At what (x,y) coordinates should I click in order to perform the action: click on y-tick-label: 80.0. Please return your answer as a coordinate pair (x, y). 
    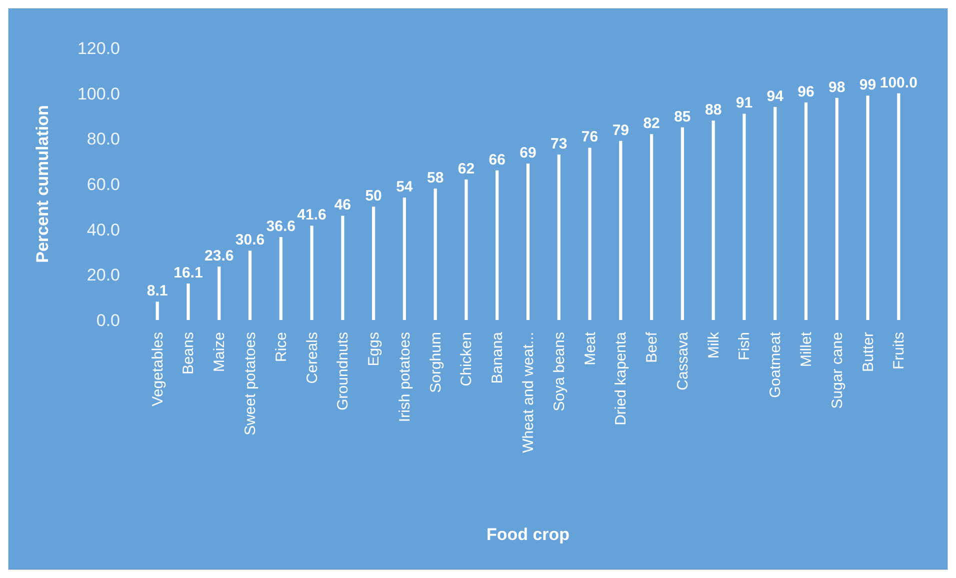
    Looking at the image, I should click on (103, 139).